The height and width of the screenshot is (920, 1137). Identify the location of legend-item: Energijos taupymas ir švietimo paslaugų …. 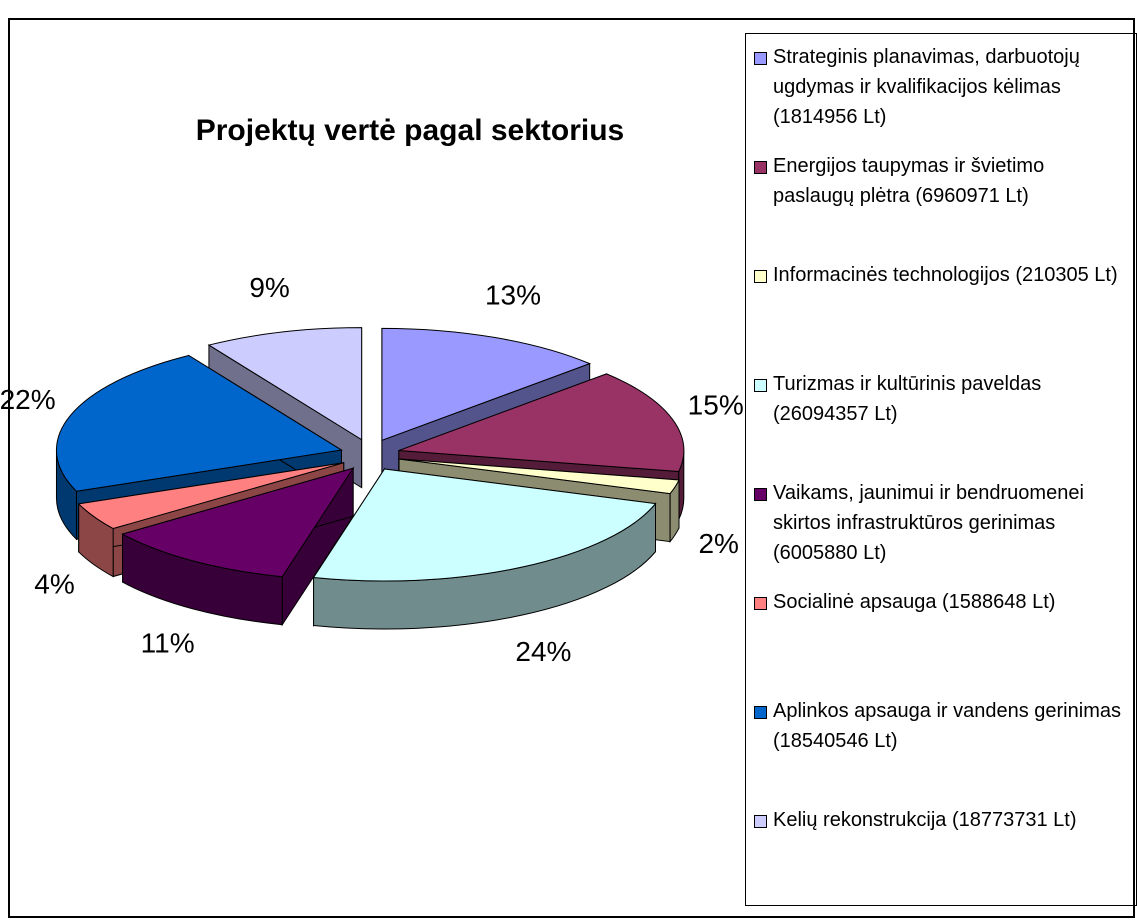
(942, 205).